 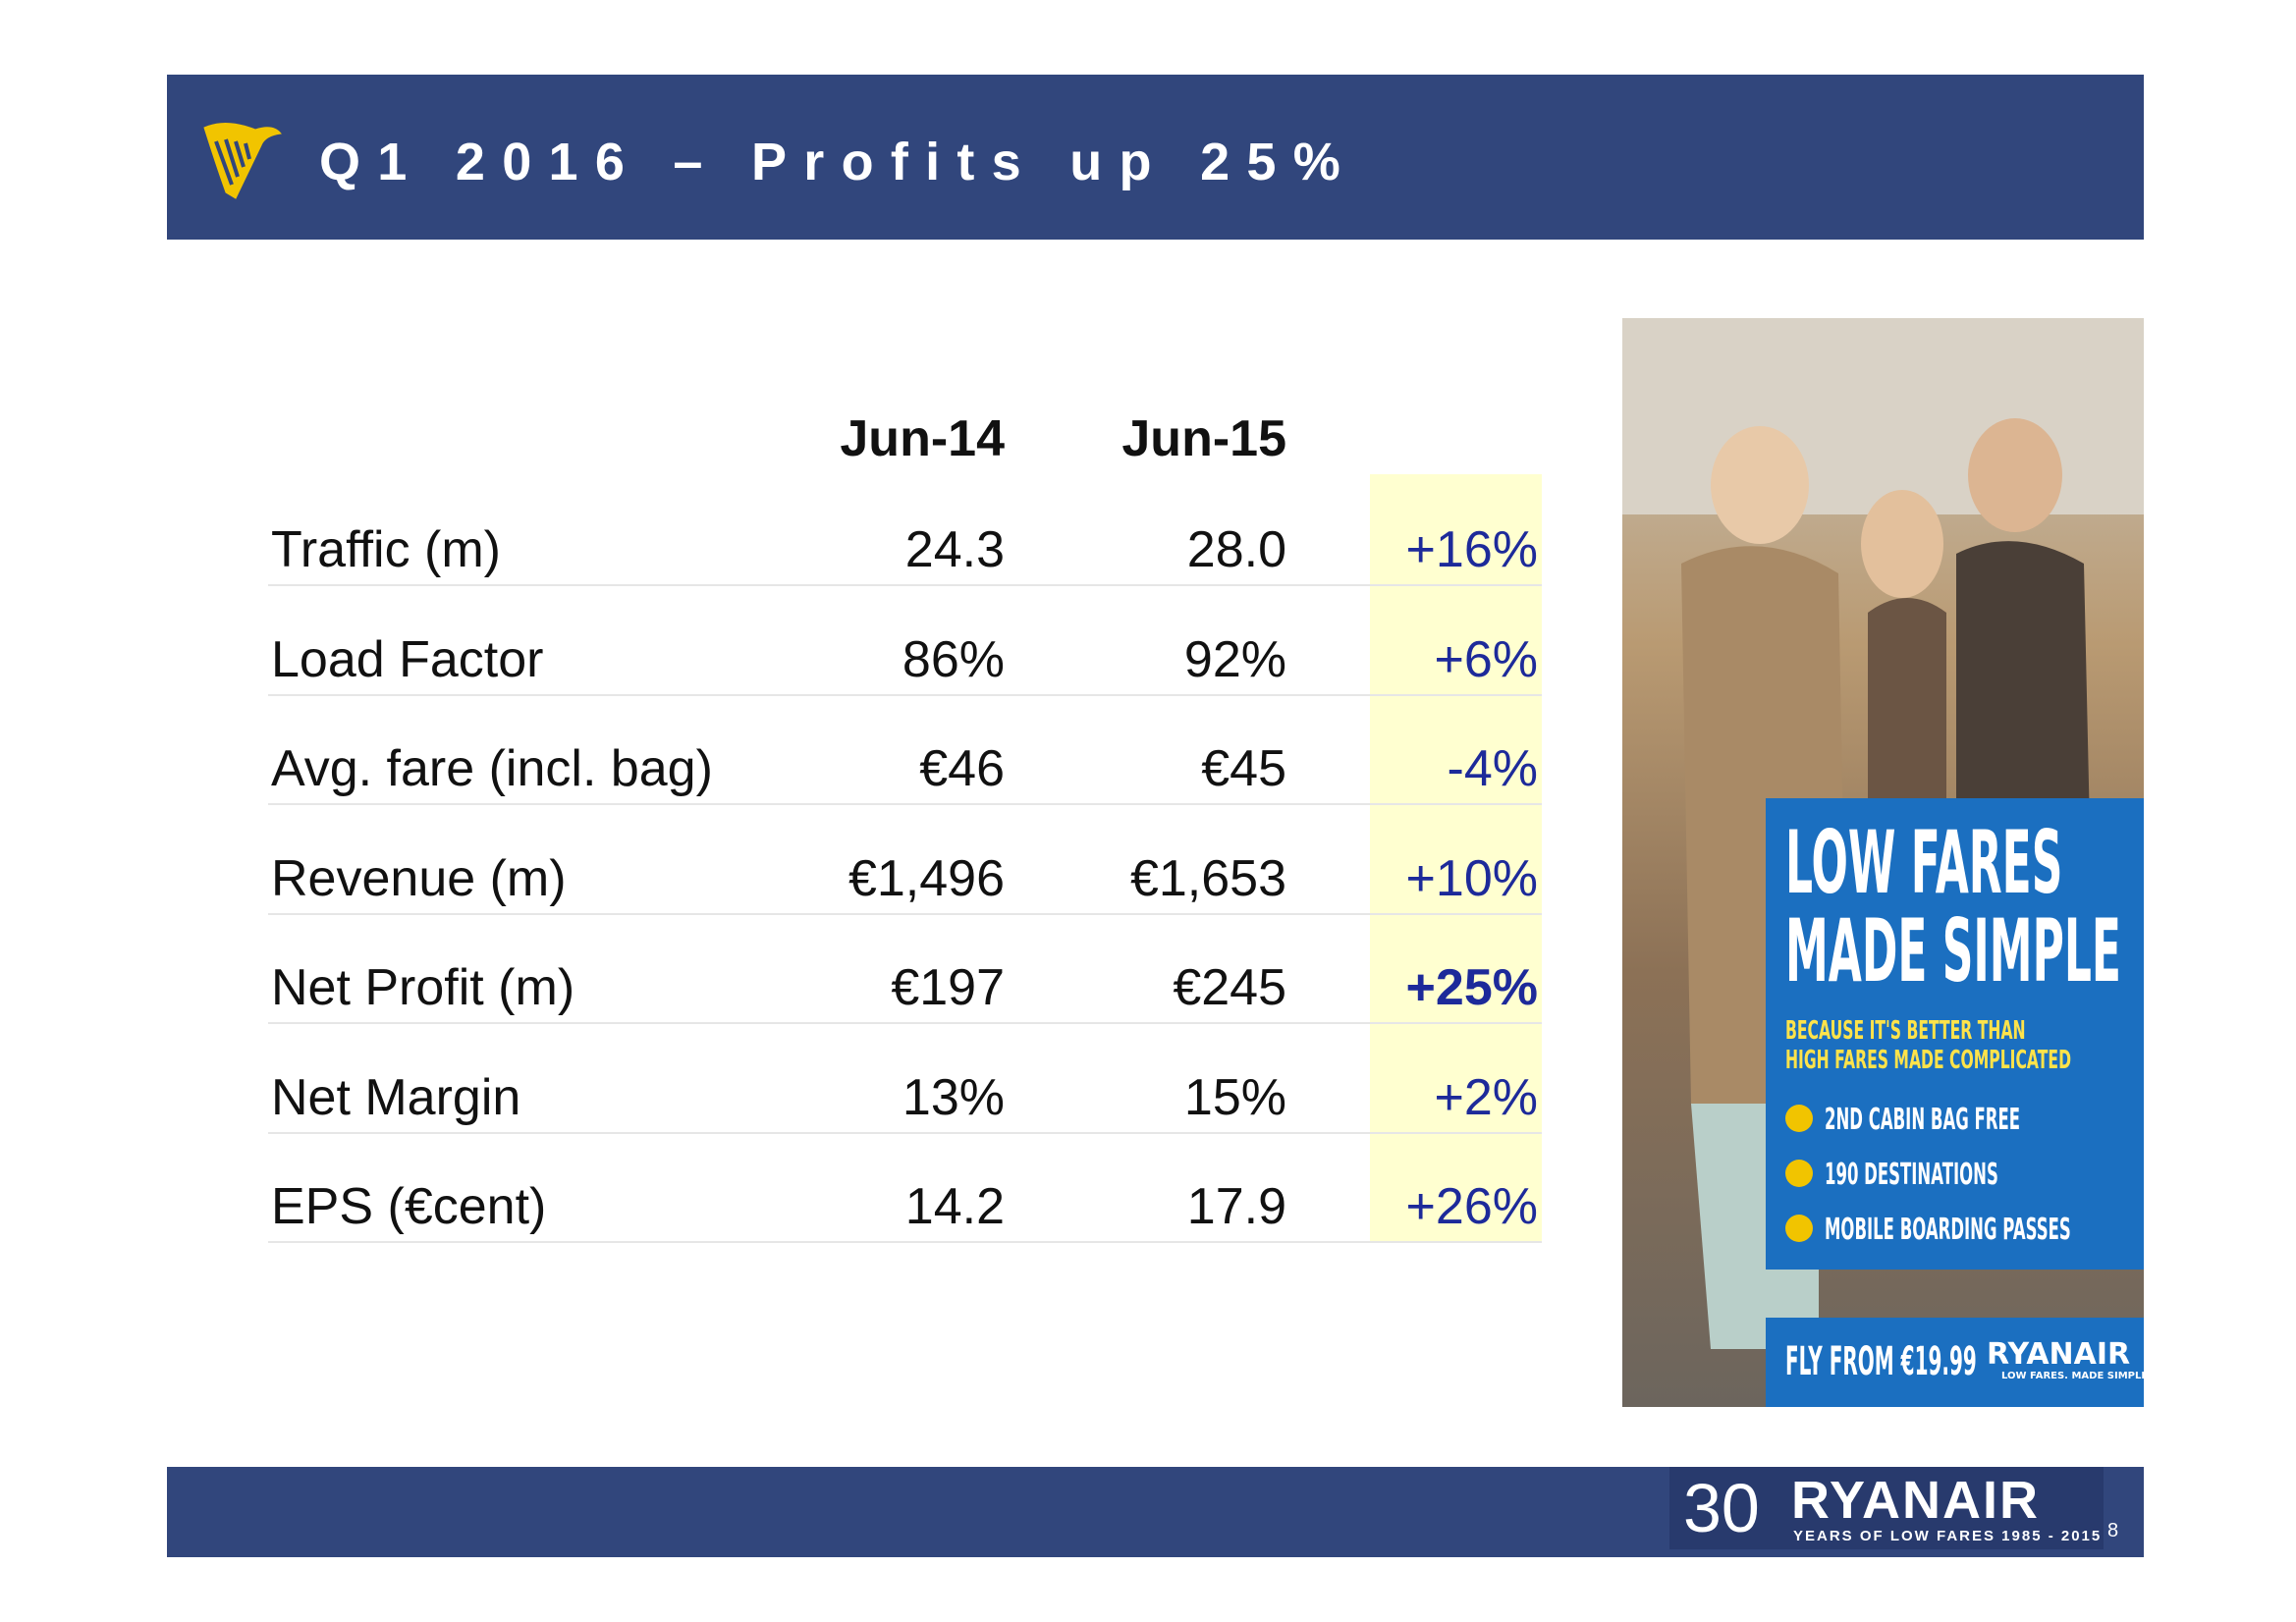 I want to click on ad-brand: RYANAIR, so click(x=2059, y=1354).